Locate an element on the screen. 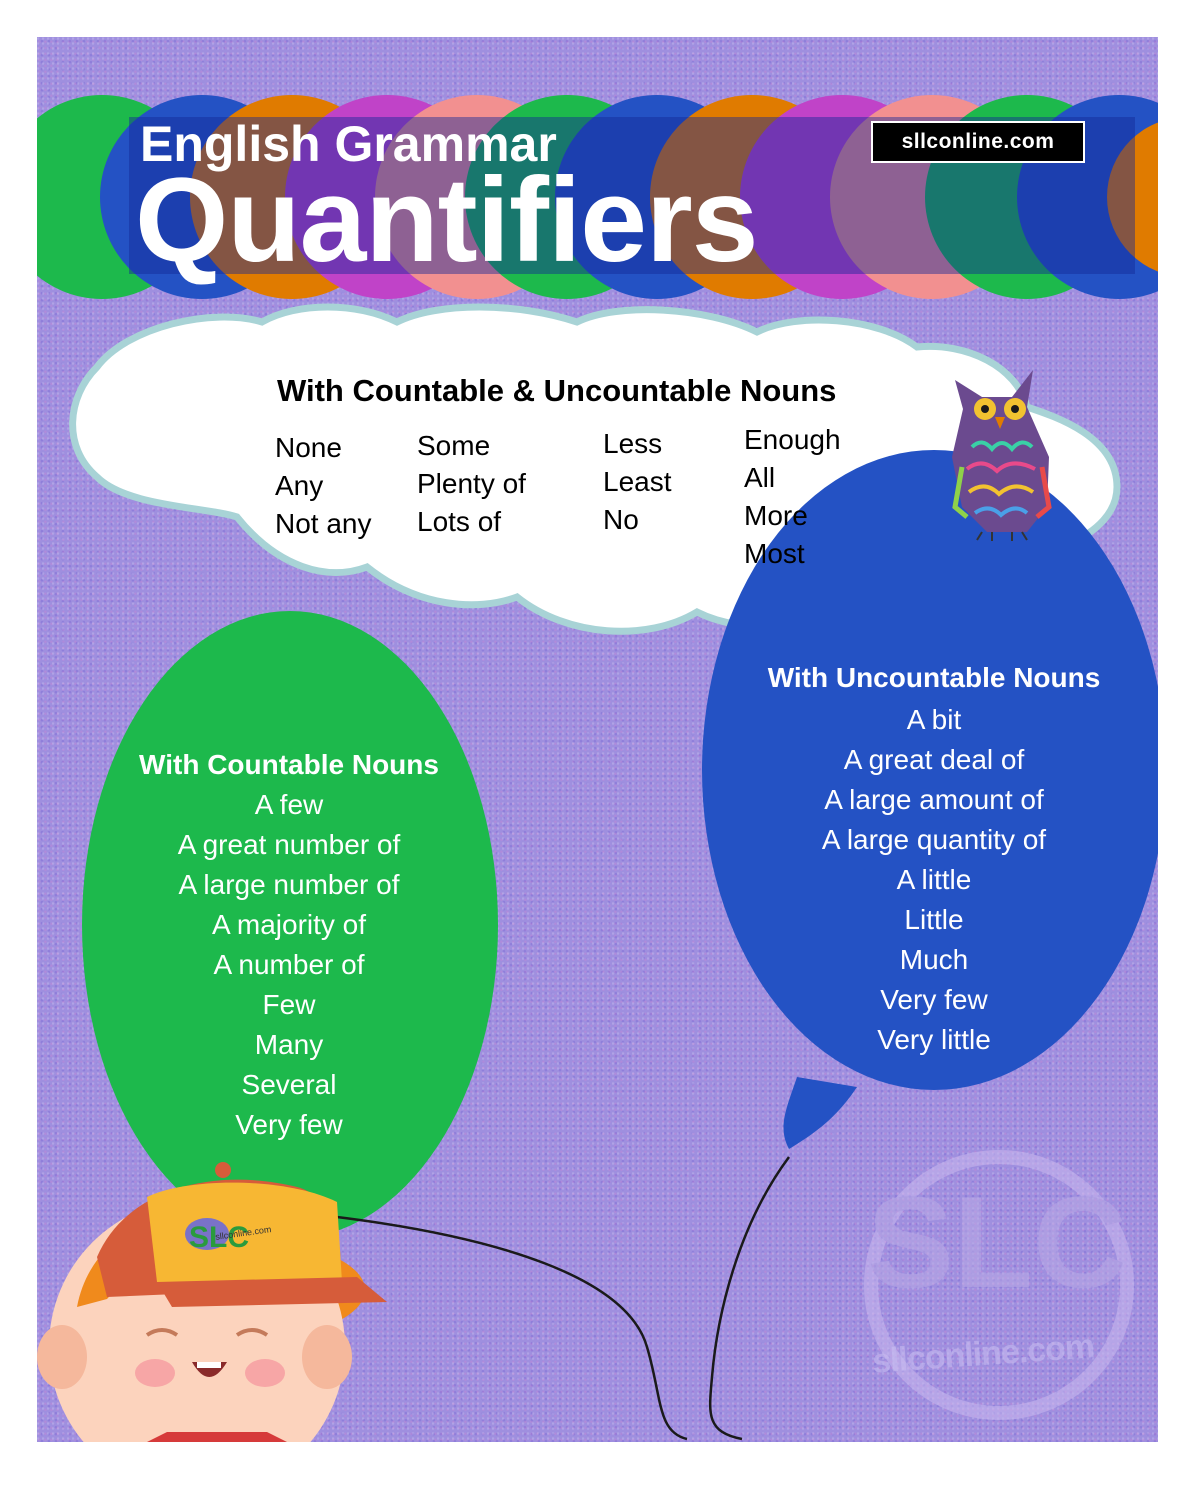 The height and width of the screenshot is (1505, 1194). both-nouns-column-3: Less Least No is located at coordinates (637, 482).